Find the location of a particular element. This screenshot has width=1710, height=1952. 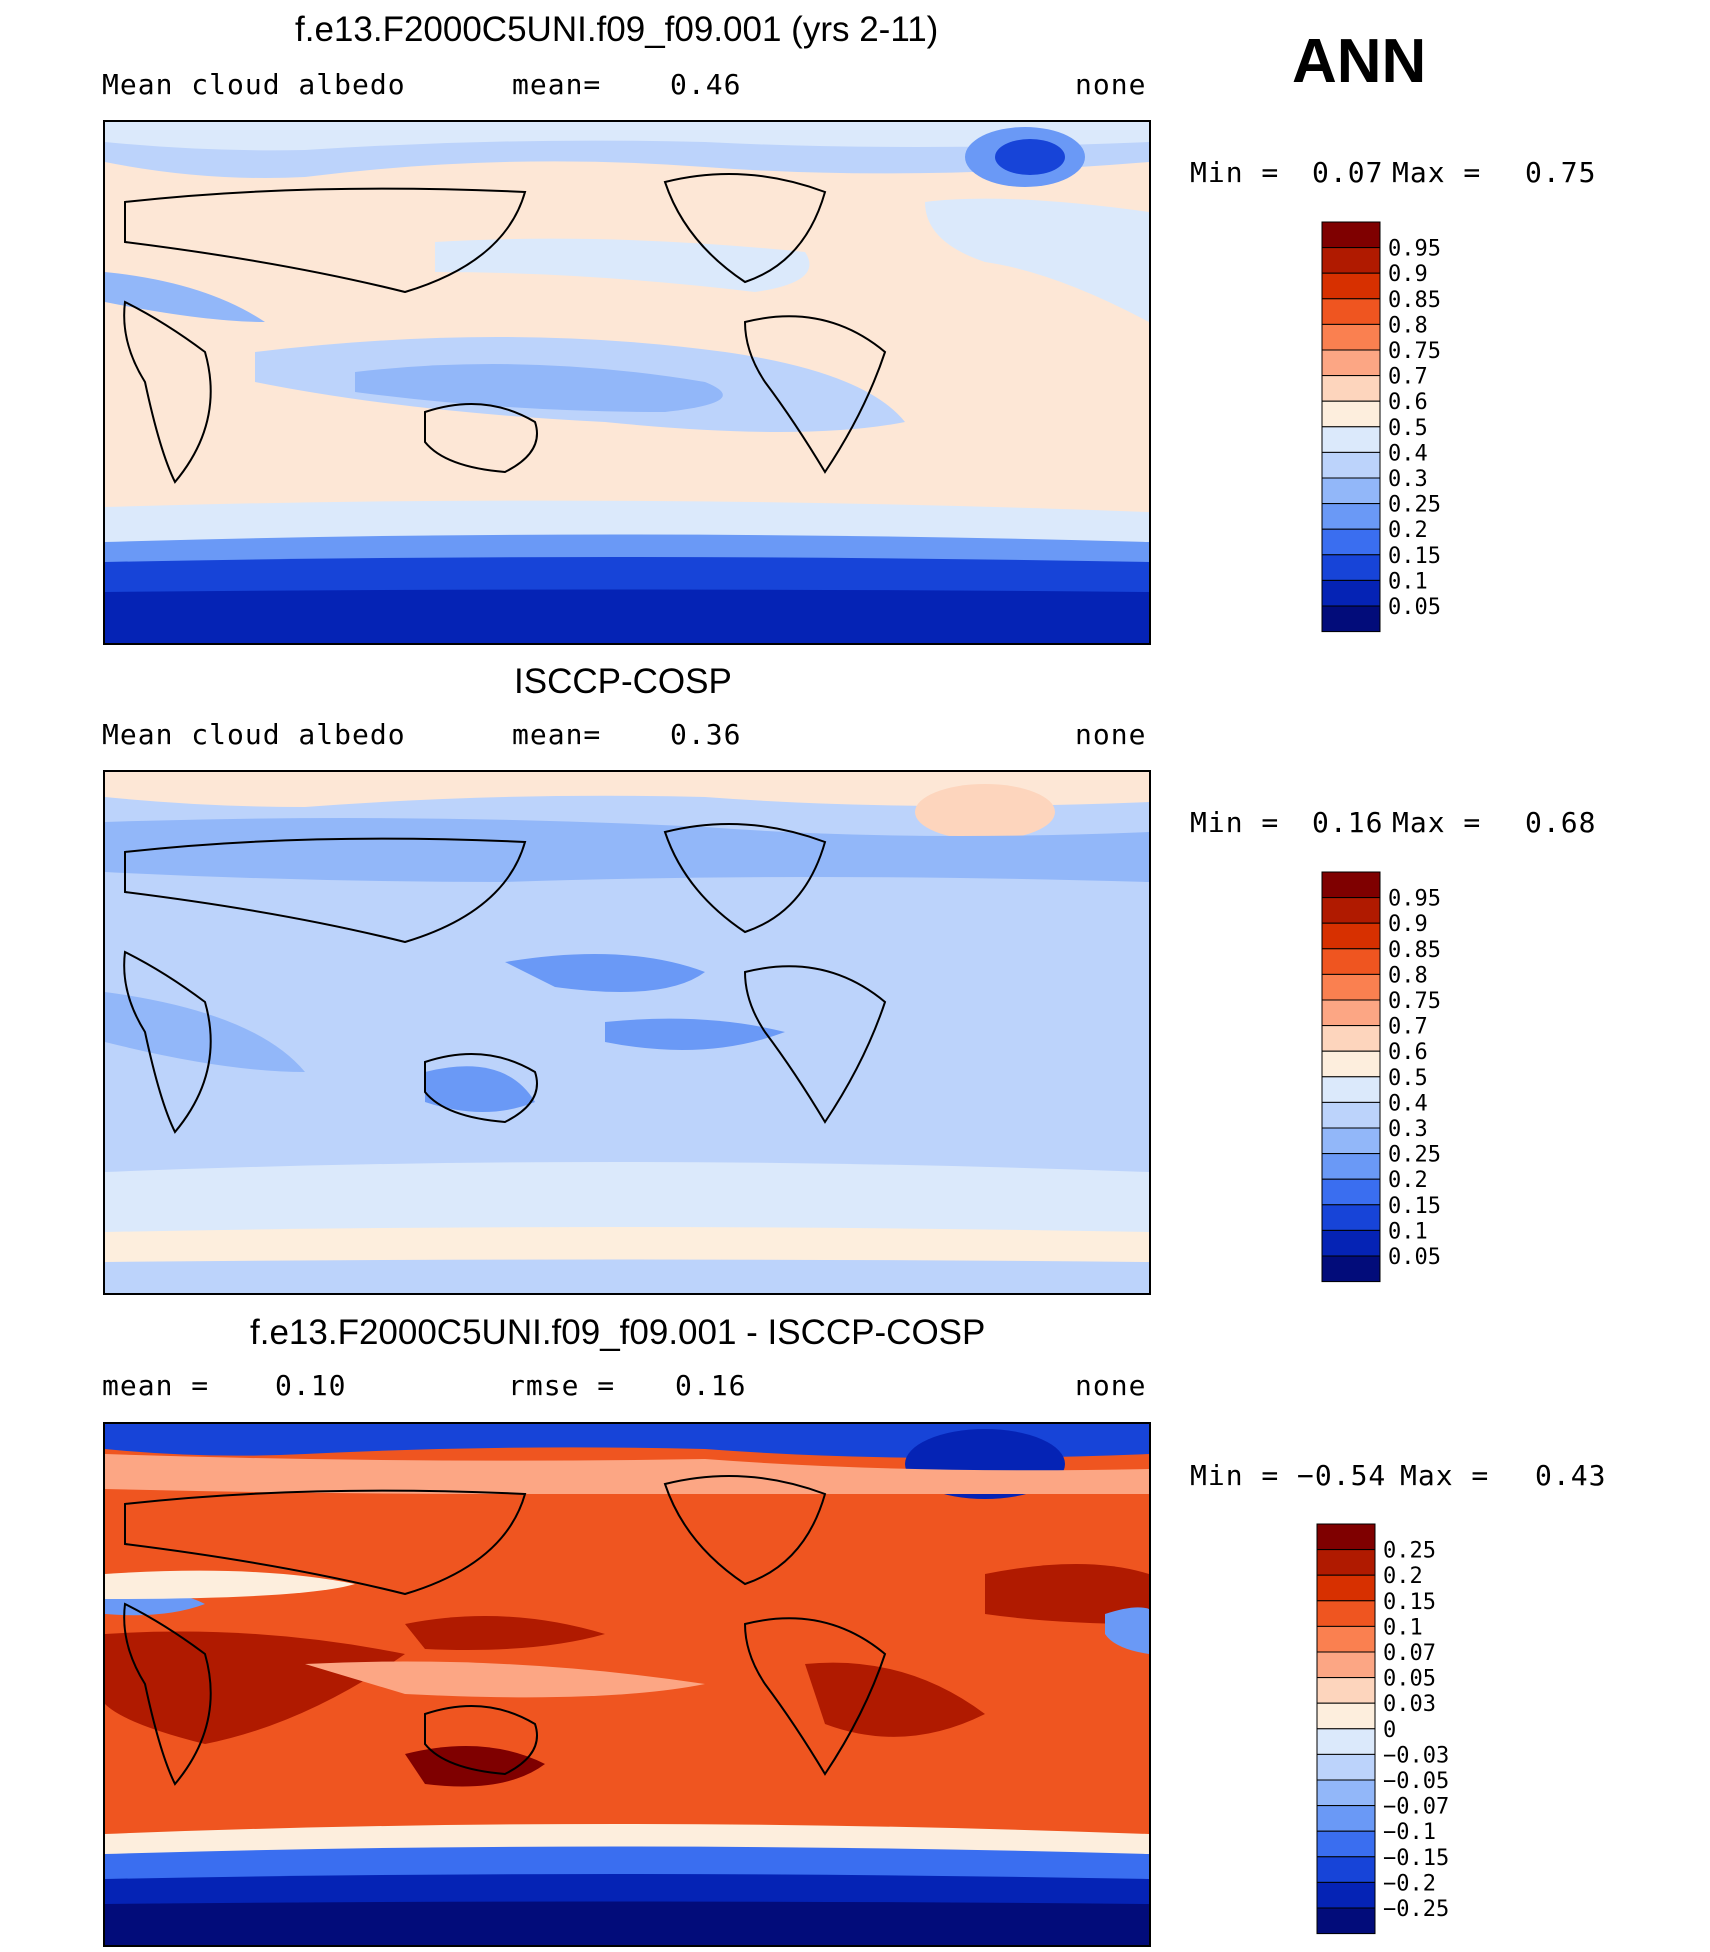

panel1-mean-value: 0.46 is located at coordinates (706, 84).